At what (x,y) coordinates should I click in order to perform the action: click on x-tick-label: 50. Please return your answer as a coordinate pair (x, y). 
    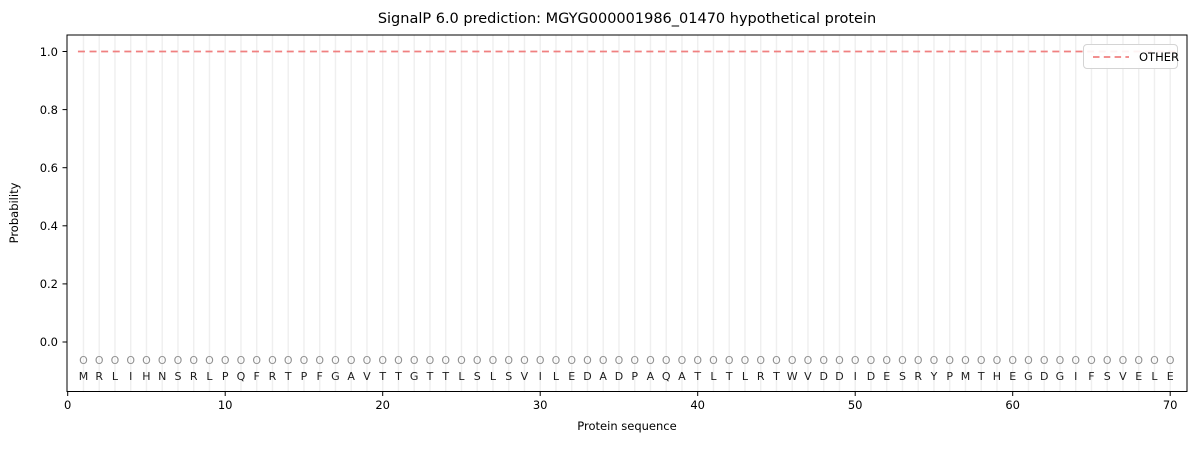
    Looking at the image, I should click on (855, 405).